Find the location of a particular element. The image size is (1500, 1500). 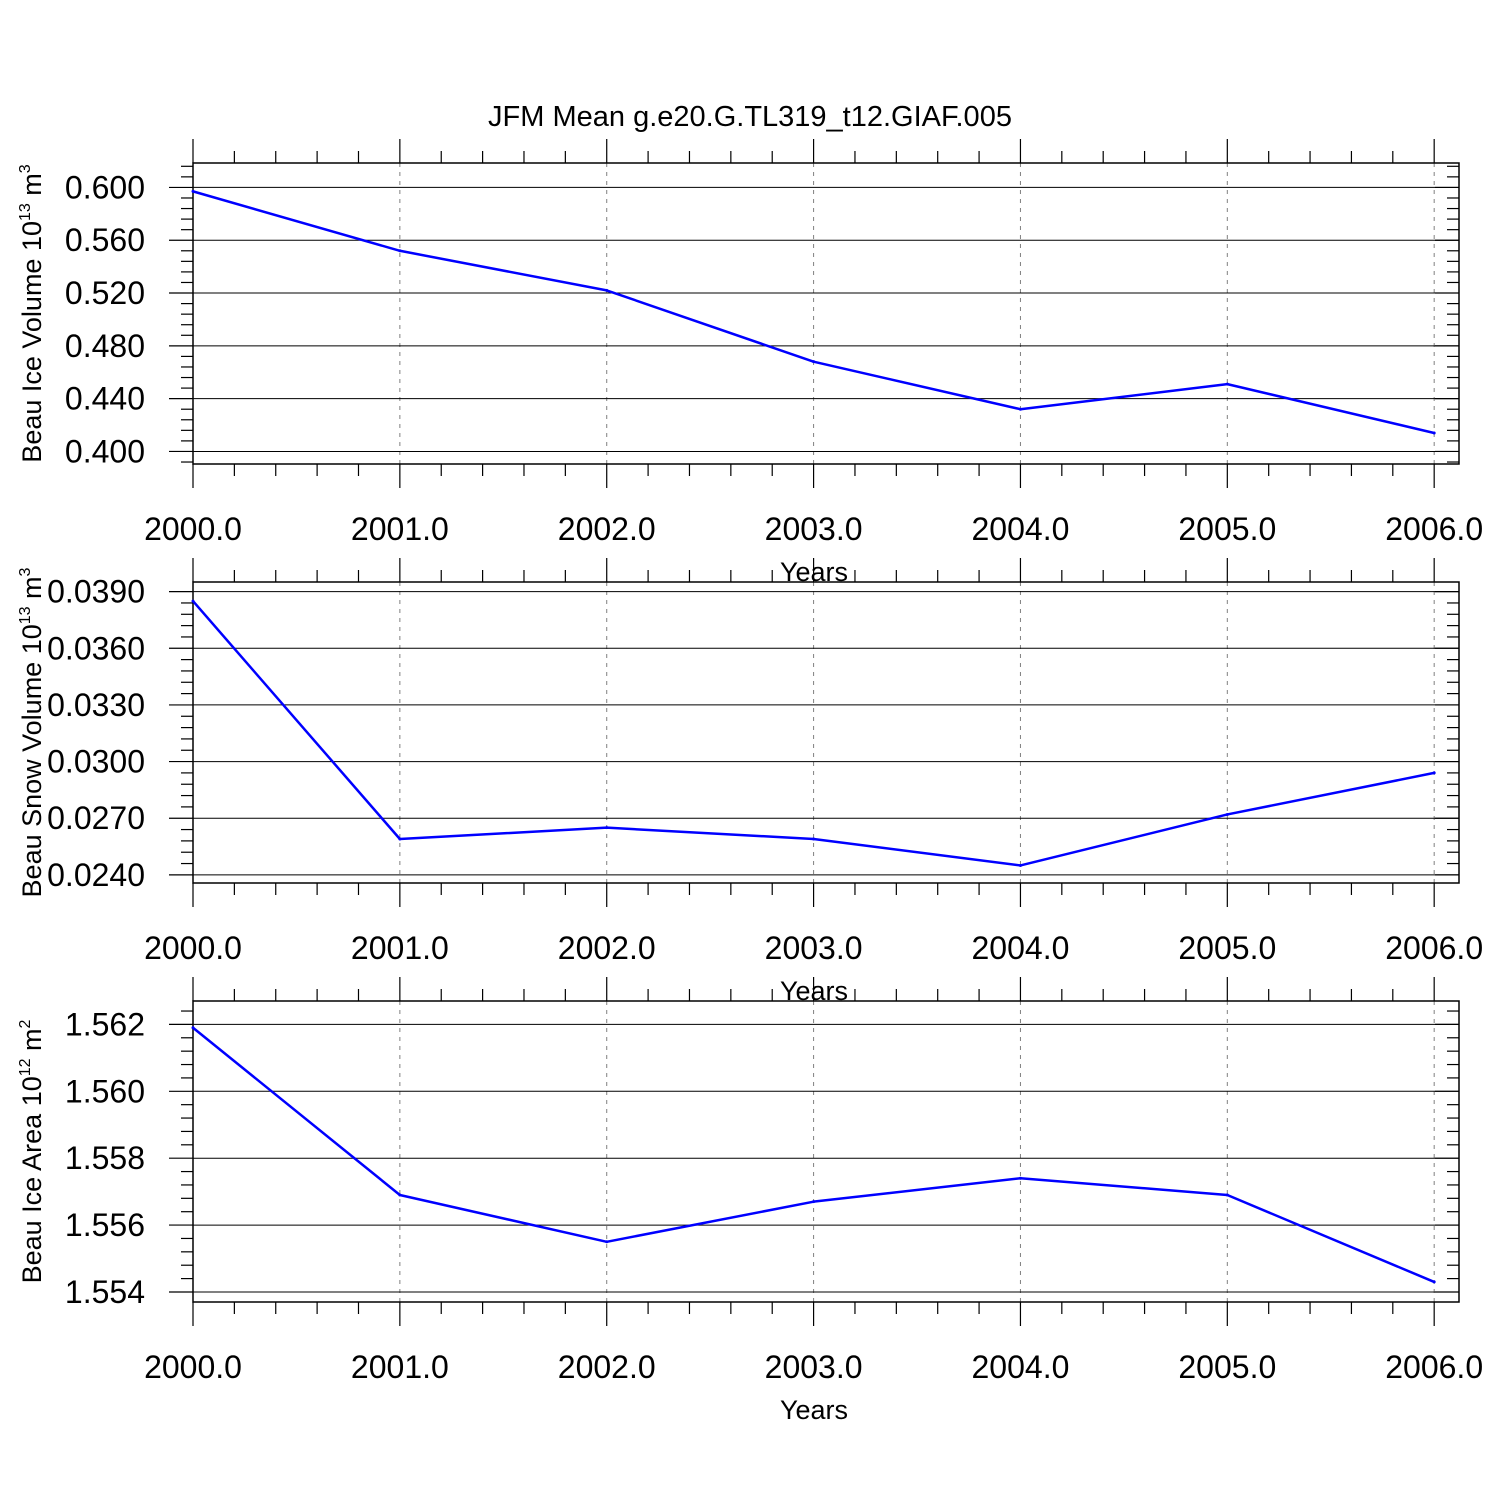

y-tick-label: 0.600 is located at coordinates (105, 187).